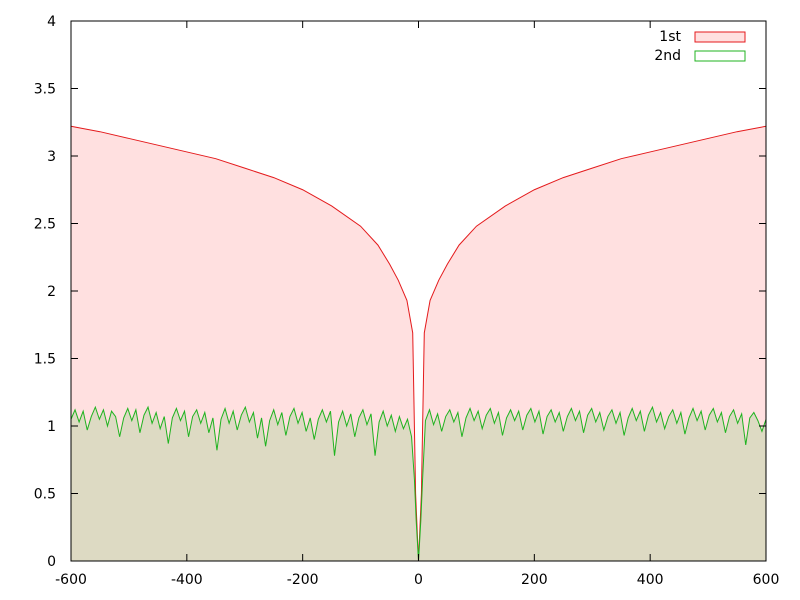 The image size is (800, 600). Describe the element at coordinates (51, 427) in the screenshot. I see `y-tick-label: 1` at that location.